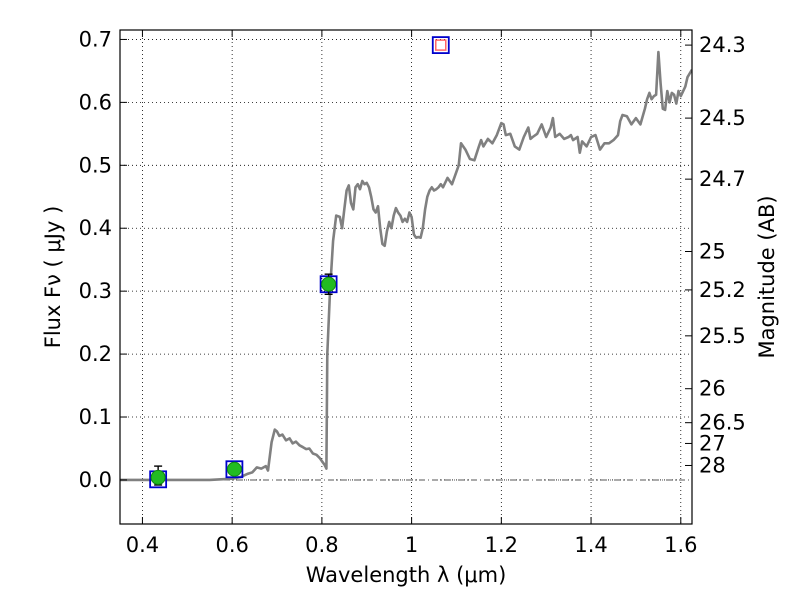  I want to click on y-tick-label: 0.3, so click(95, 291).